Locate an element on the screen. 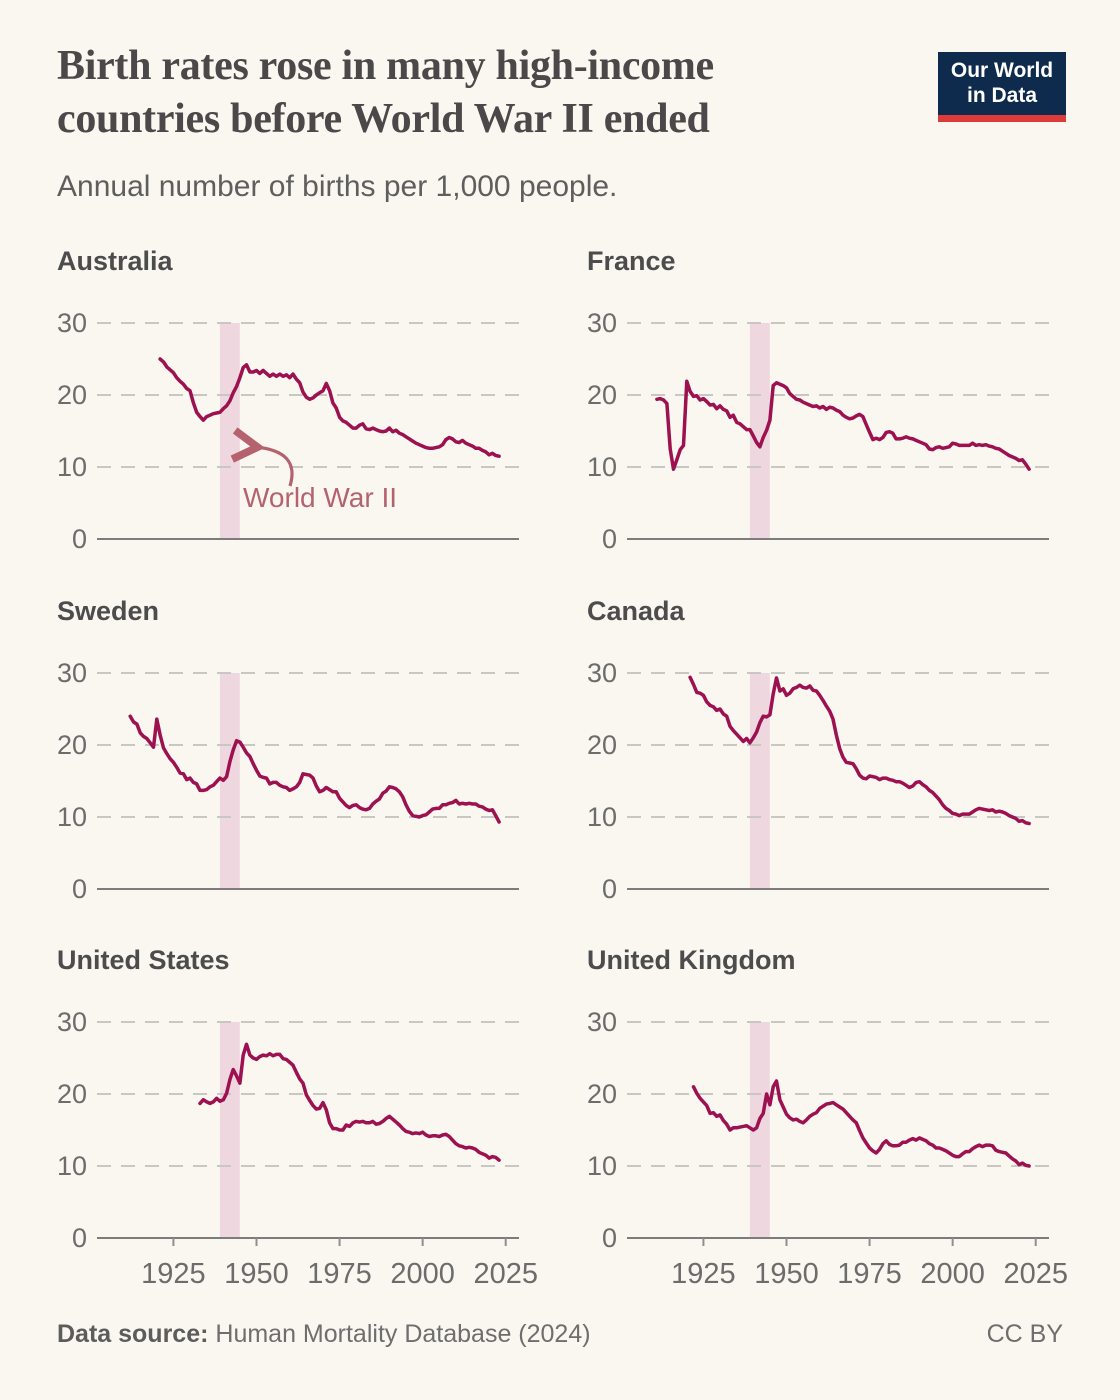  data-source-value: Human Mortality Database (2024) is located at coordinates (399, 1334).